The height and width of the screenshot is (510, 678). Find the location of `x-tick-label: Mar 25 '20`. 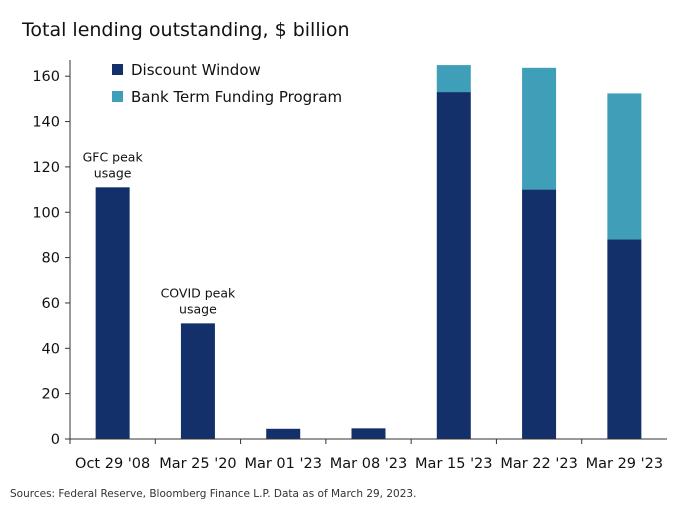

x-tick-label: Mar 25 '20 is located at coordinates (197, 464).